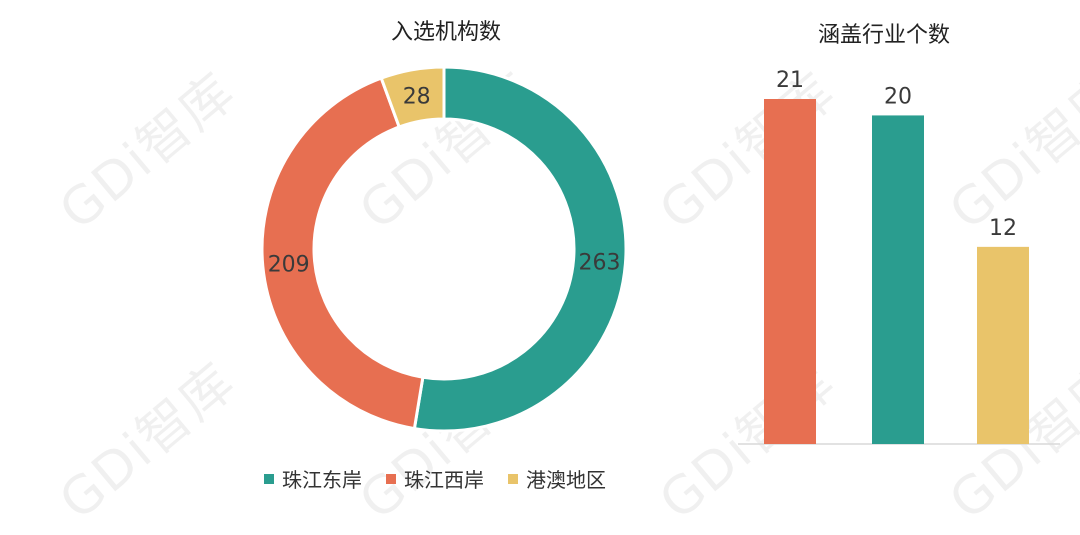 Image resolution: width=1080 pixels, height=535 pixels. I want to click on legend-item-west: 珠江西岸, so click(435, 478).